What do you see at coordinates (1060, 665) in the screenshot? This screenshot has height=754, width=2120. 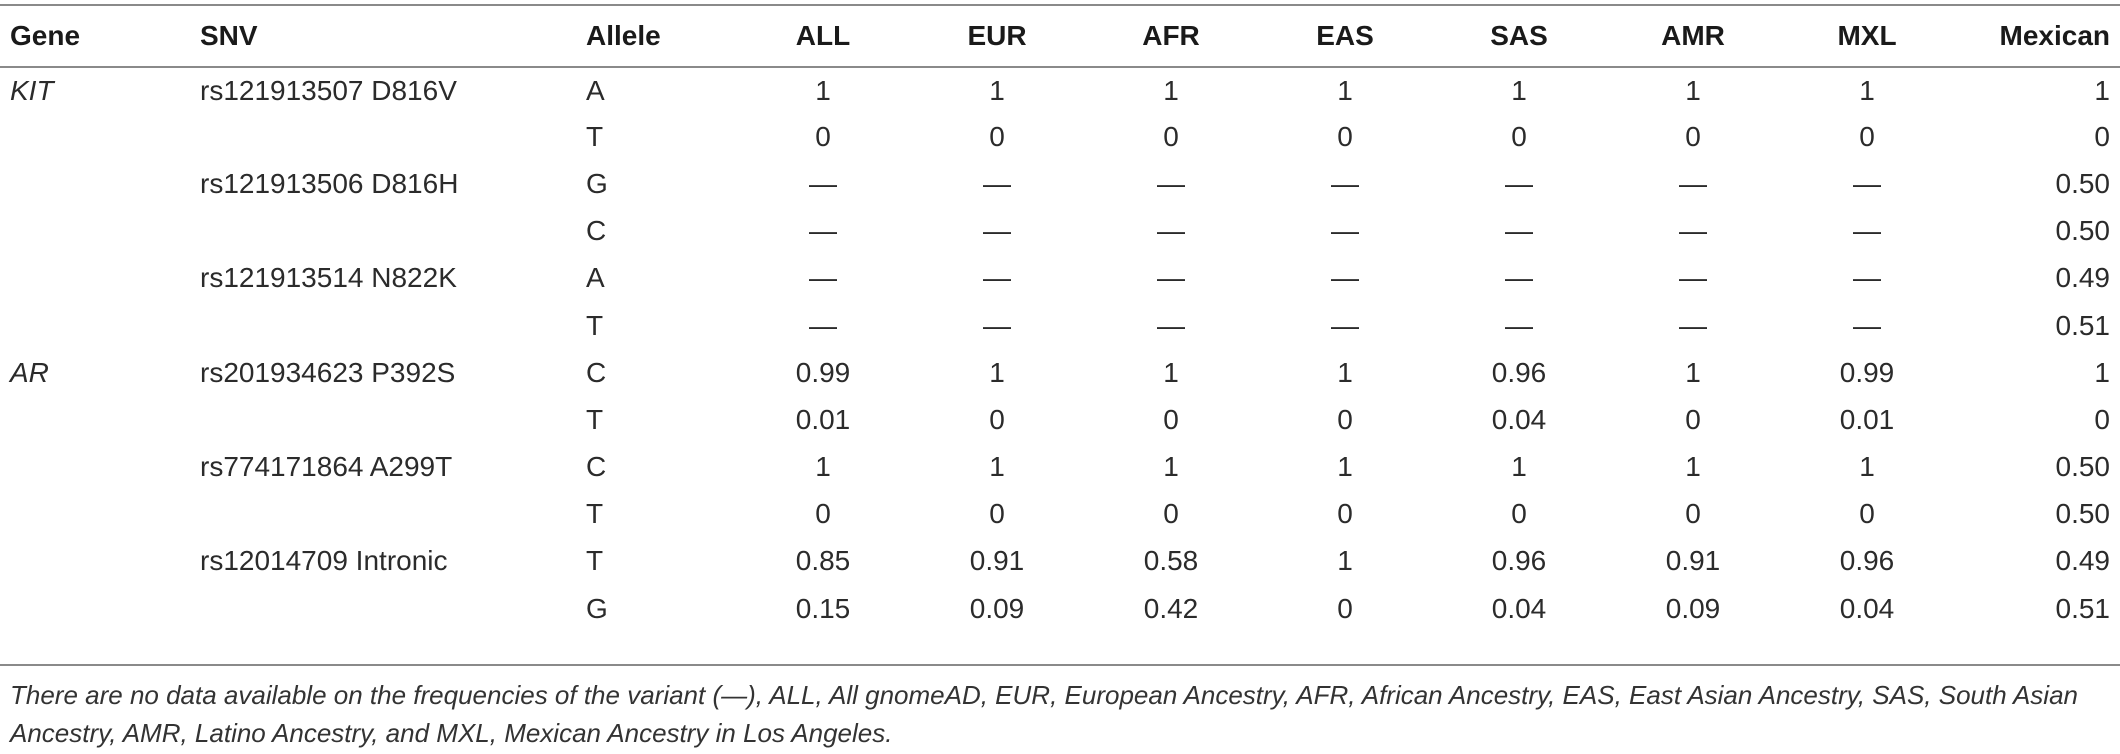 I see `table-bottom-rule` at bounding box center [1060, 665].